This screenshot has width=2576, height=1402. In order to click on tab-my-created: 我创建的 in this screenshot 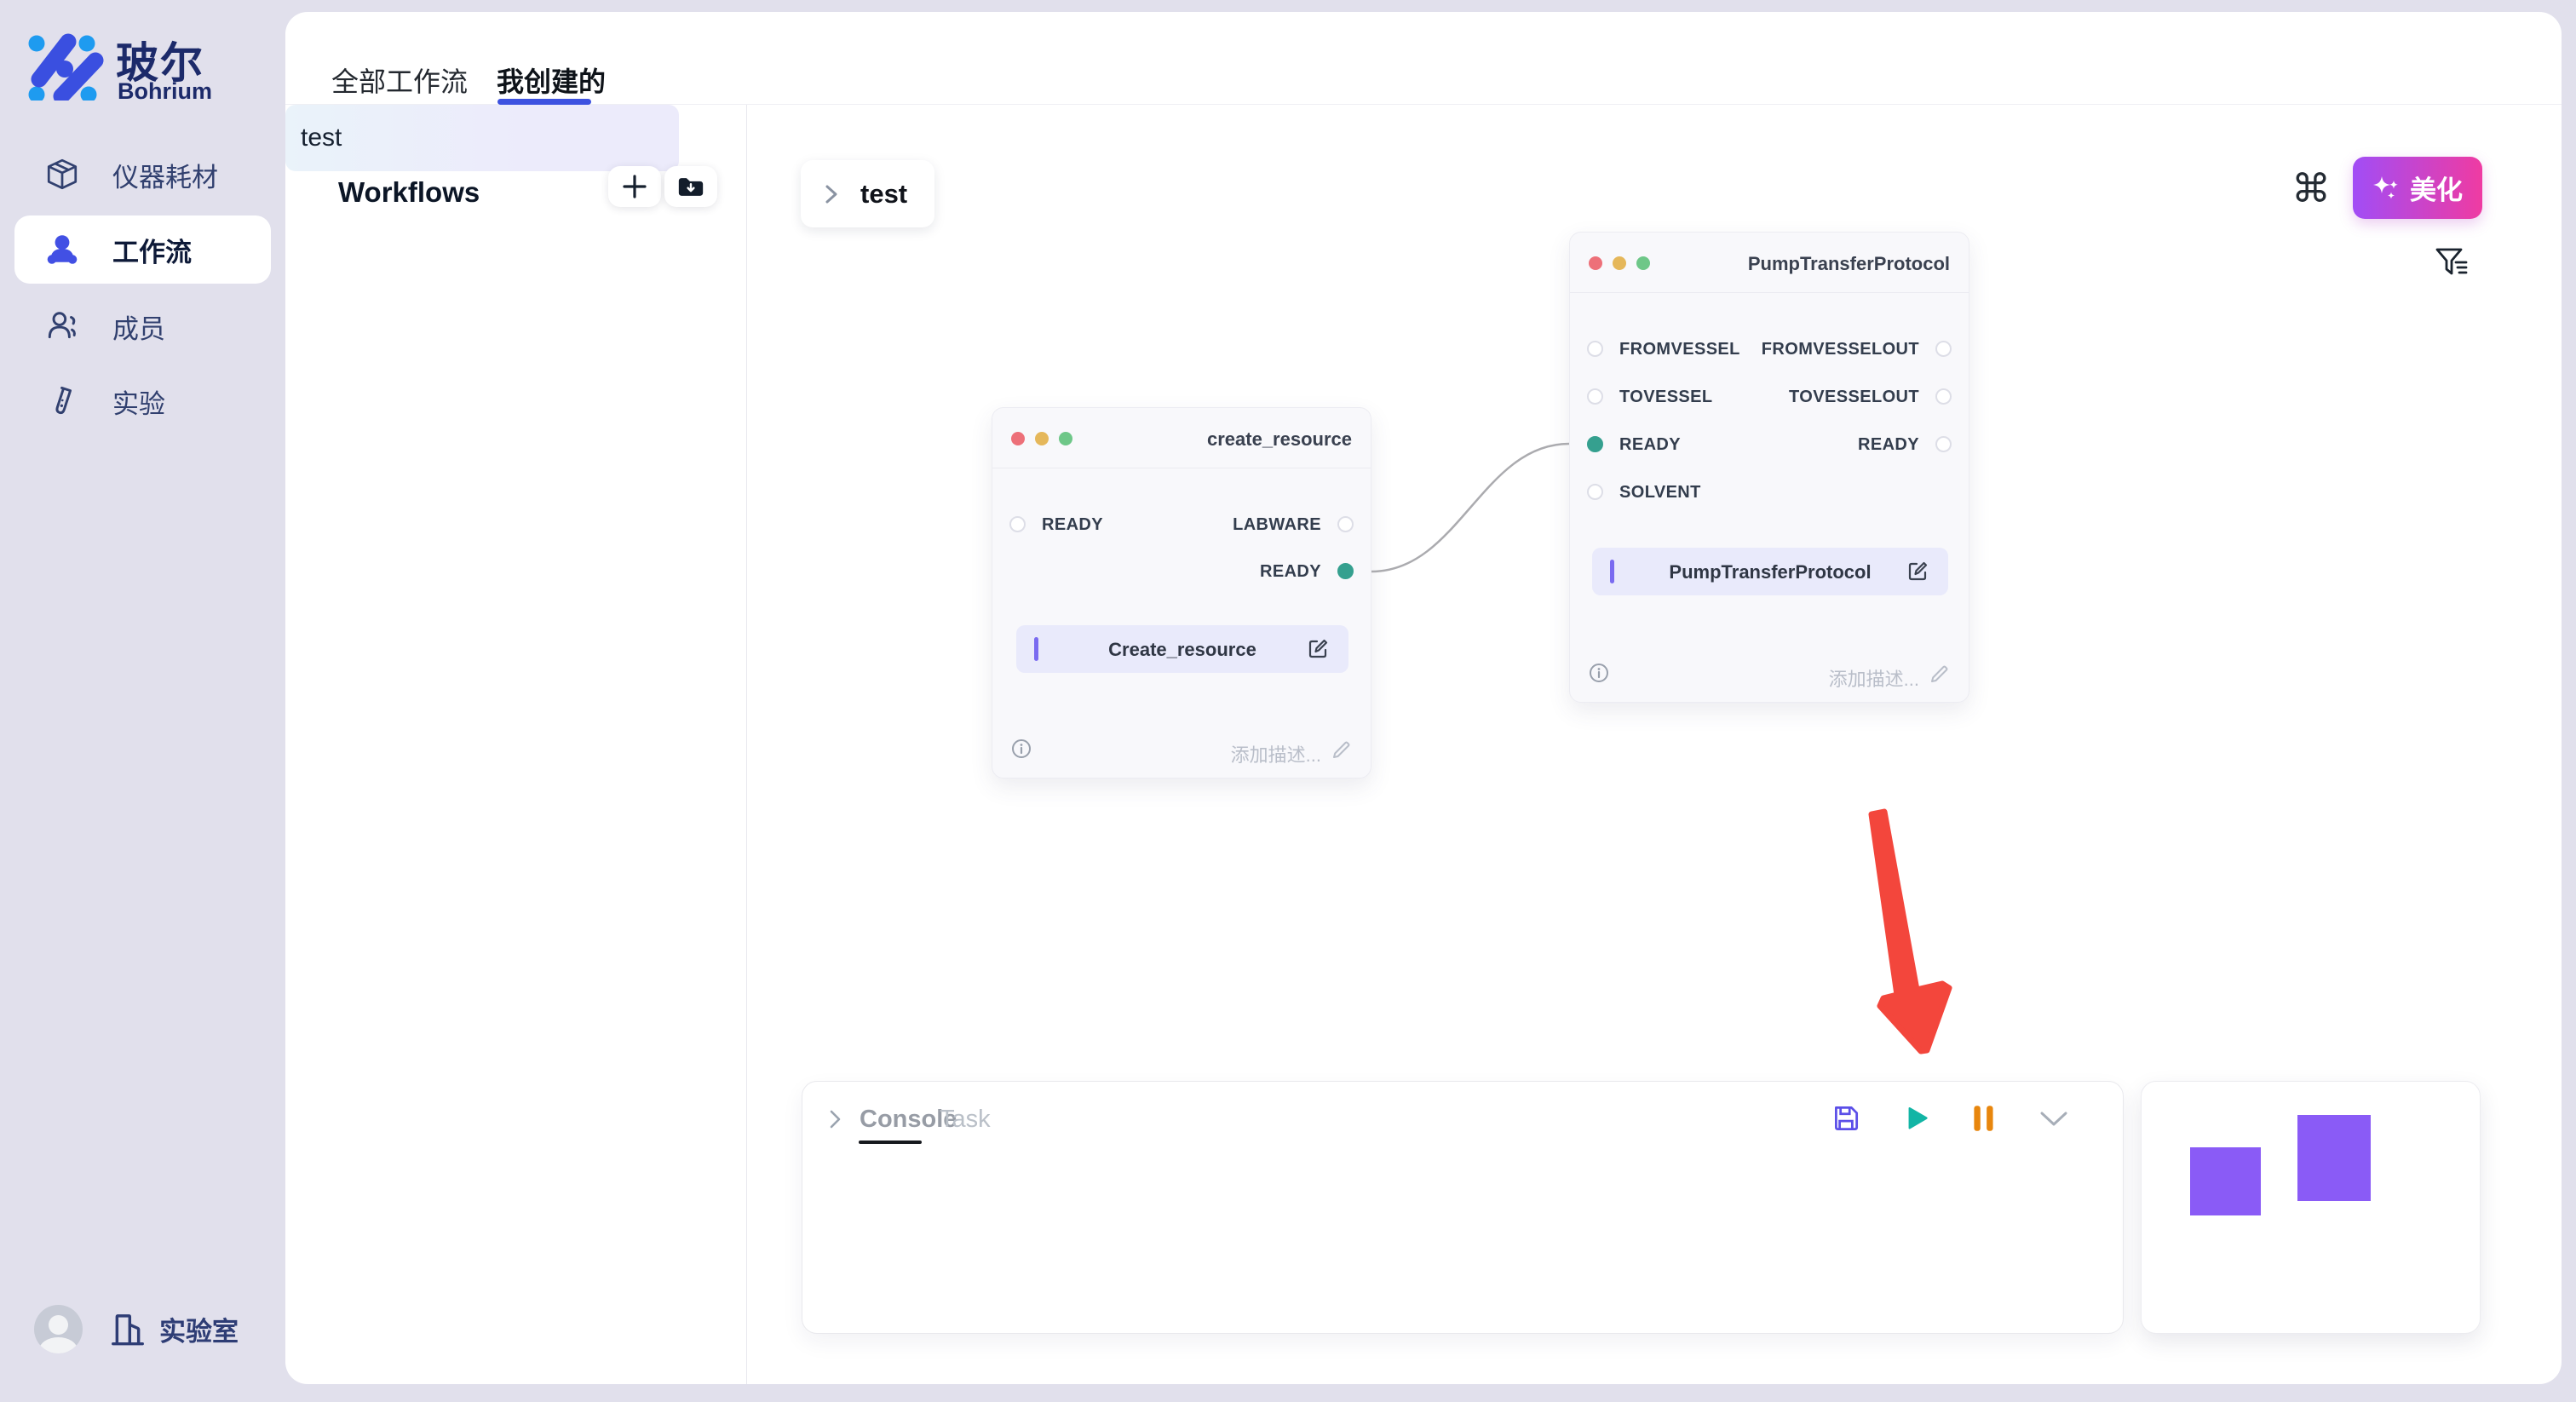, I will do `click(552, 81)`.